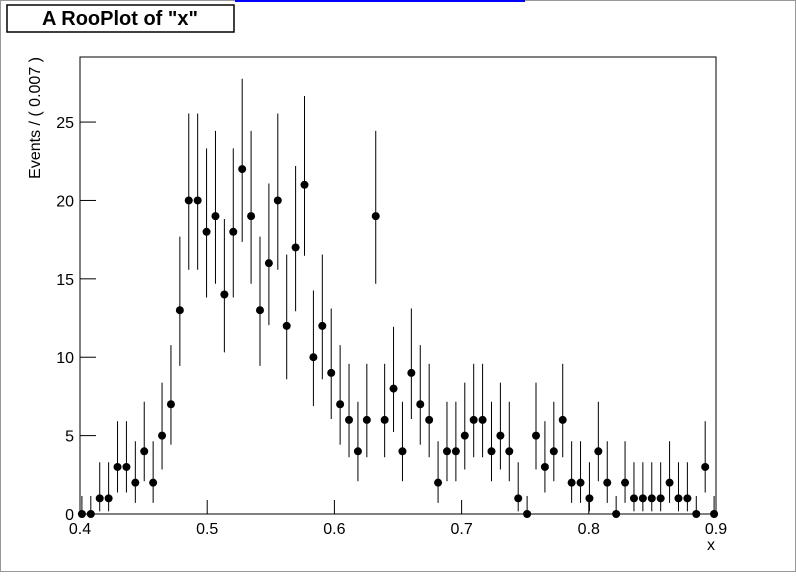 The image size is (796, 577). What do you see at coordinates (80, 529) in the screenshot?
I see `x-tick-label: 0.4` at bounding box center [80, 529].